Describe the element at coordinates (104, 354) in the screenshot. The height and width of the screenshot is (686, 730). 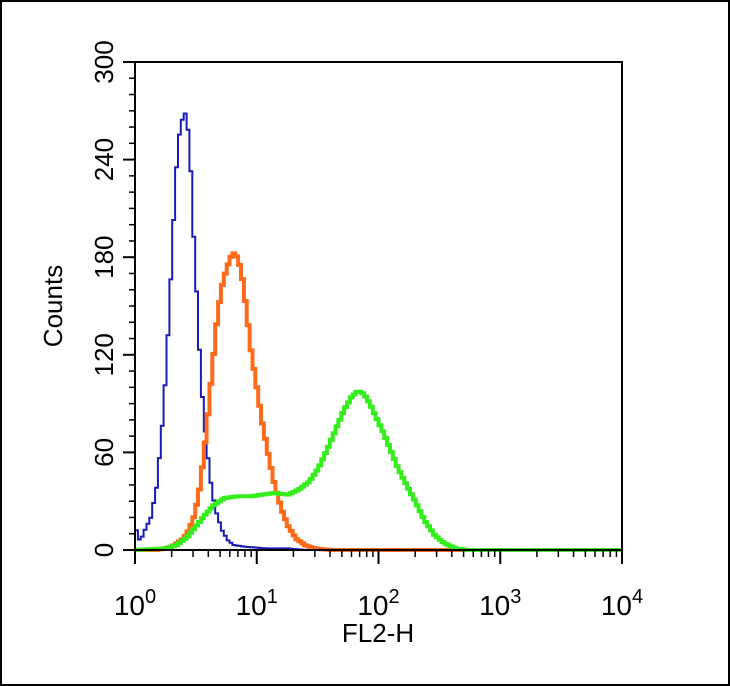
I see `y-tick-label: 120` at that location.